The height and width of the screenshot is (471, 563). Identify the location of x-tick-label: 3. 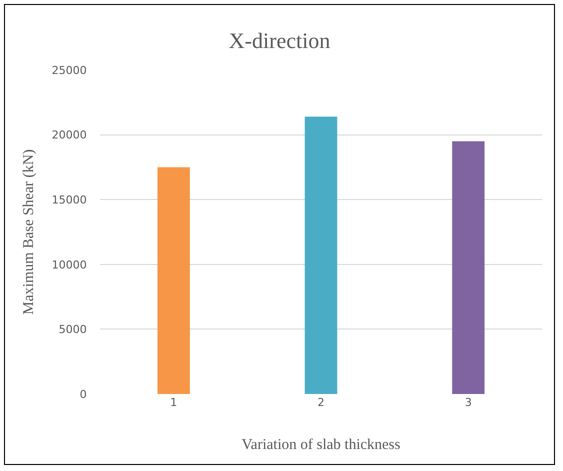
(468, 402).